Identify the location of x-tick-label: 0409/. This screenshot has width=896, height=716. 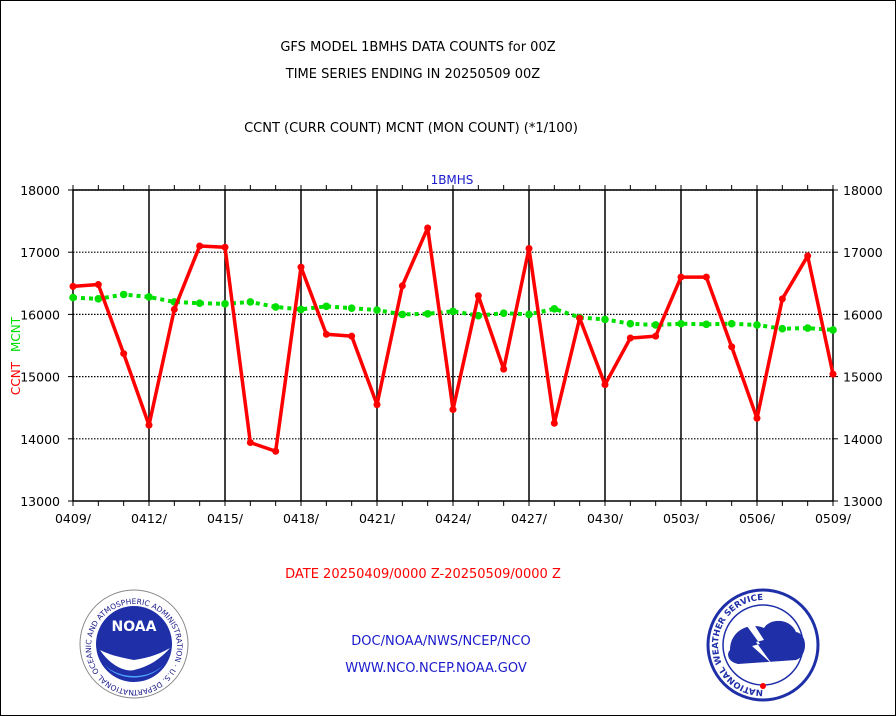
(73, 518).